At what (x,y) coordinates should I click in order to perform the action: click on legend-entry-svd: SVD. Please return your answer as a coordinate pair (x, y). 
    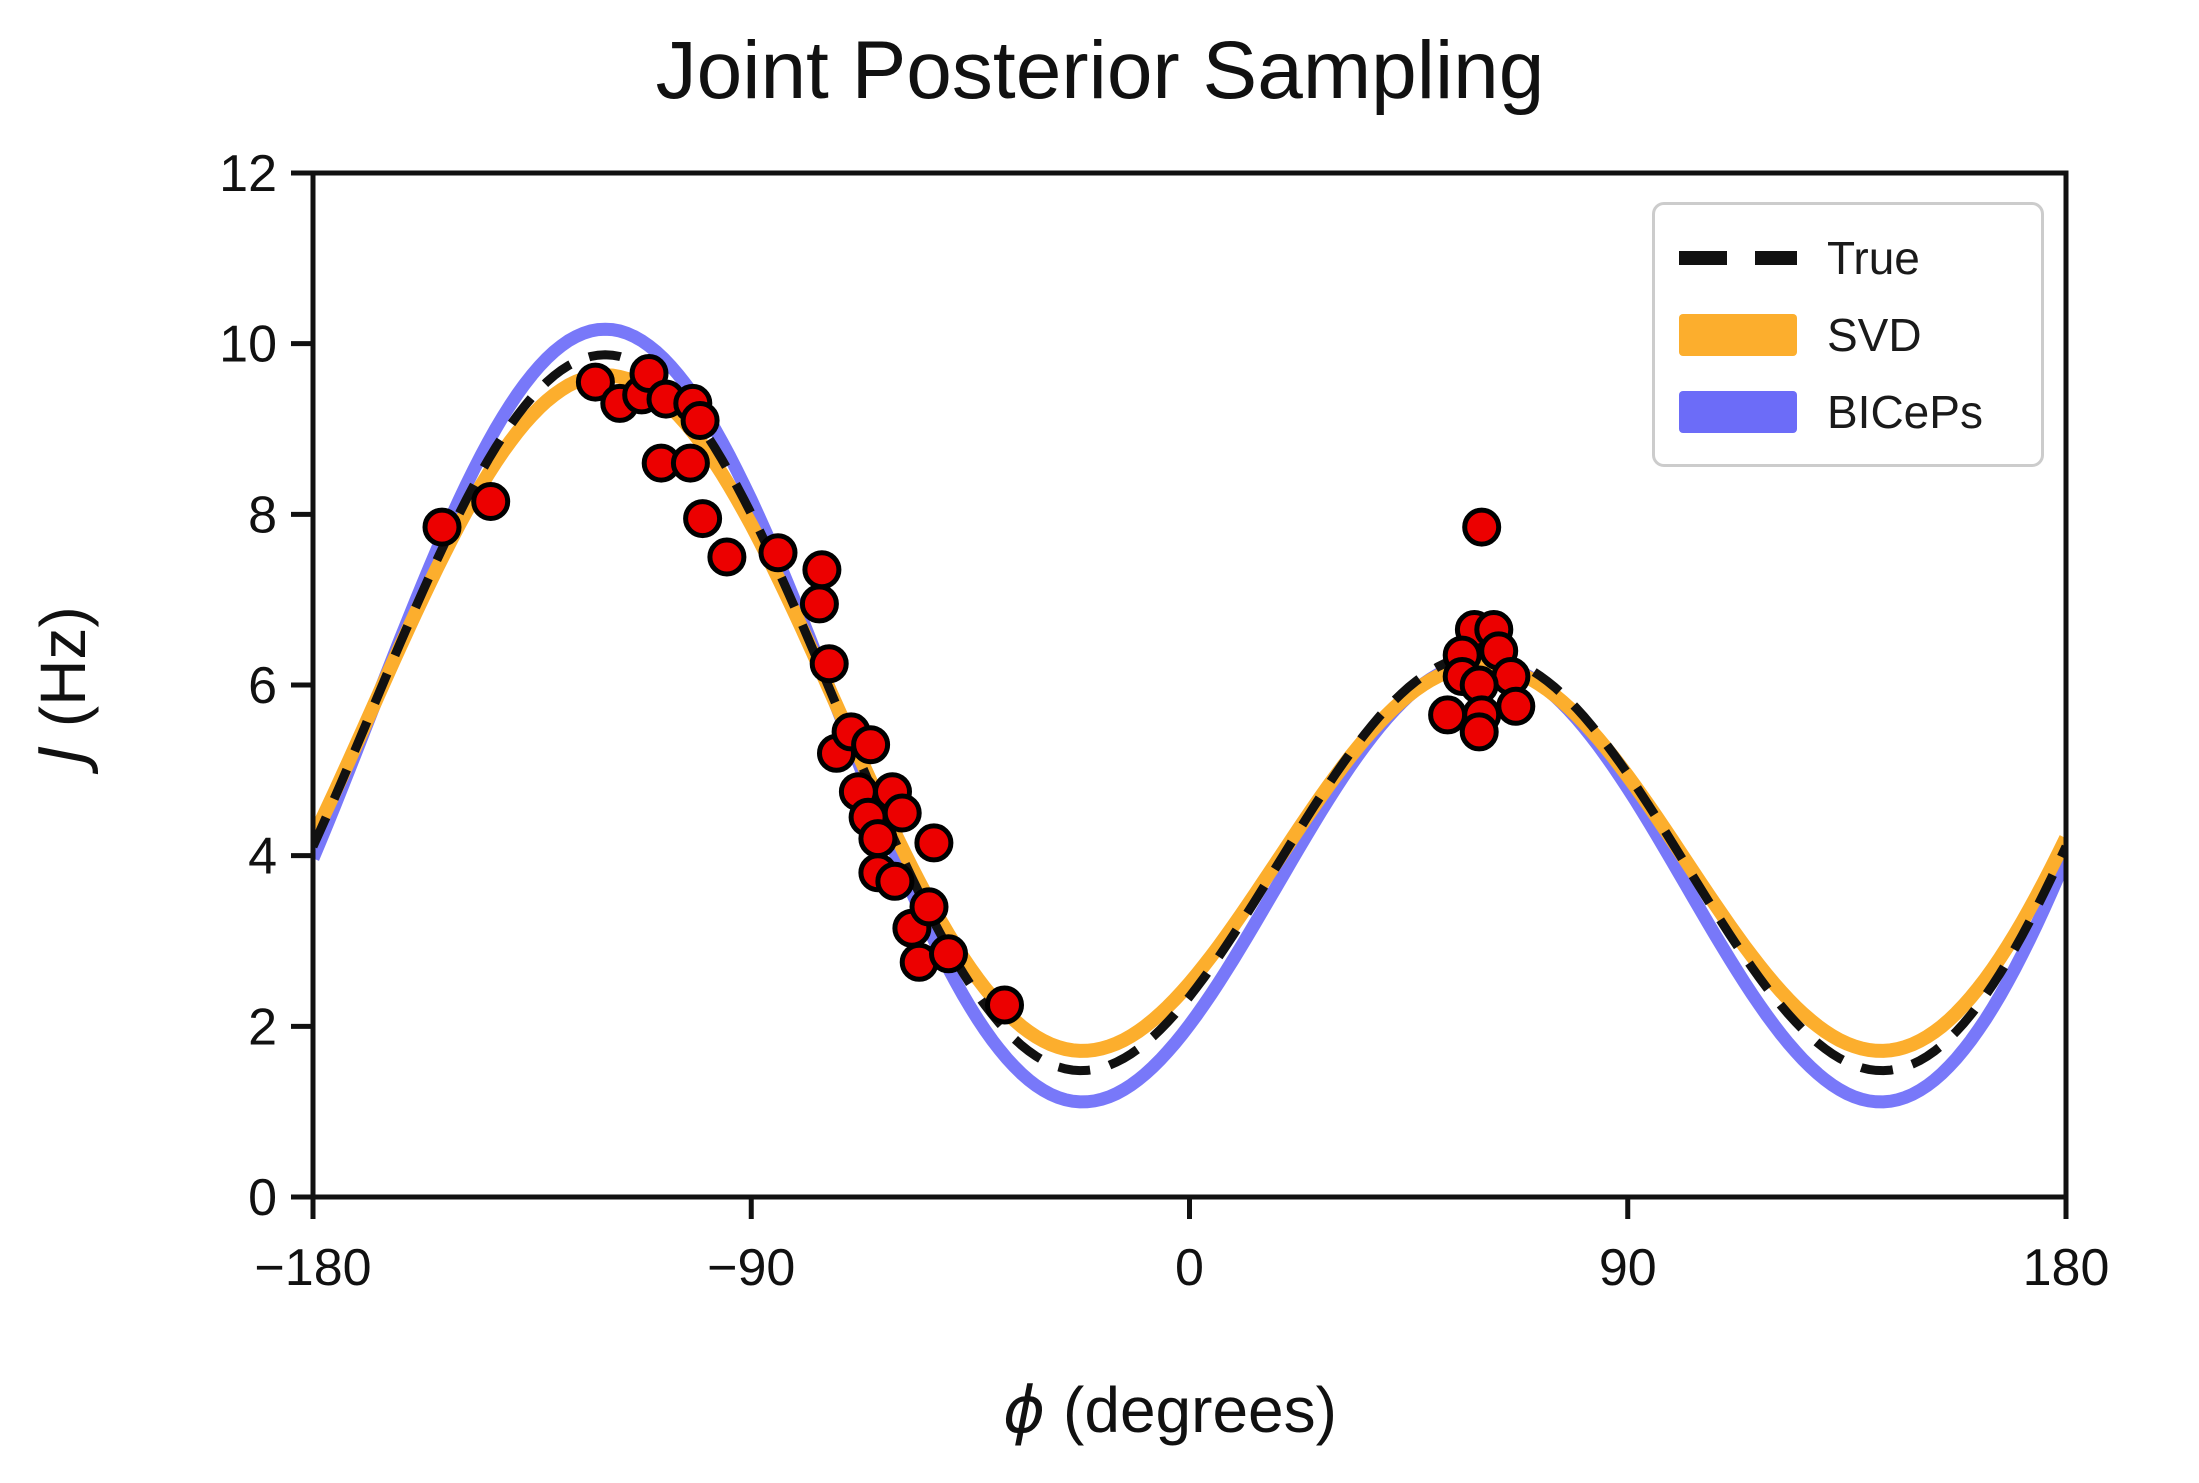
    Looking at the image, I should click on (1848, 335).